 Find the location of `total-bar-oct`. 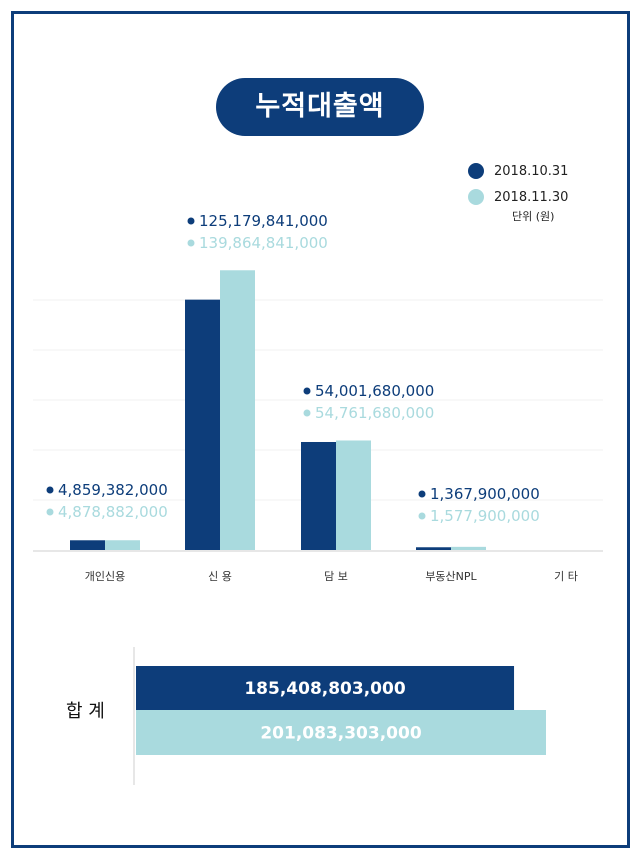

total-bar-oct is located at coordinates (325, 688).